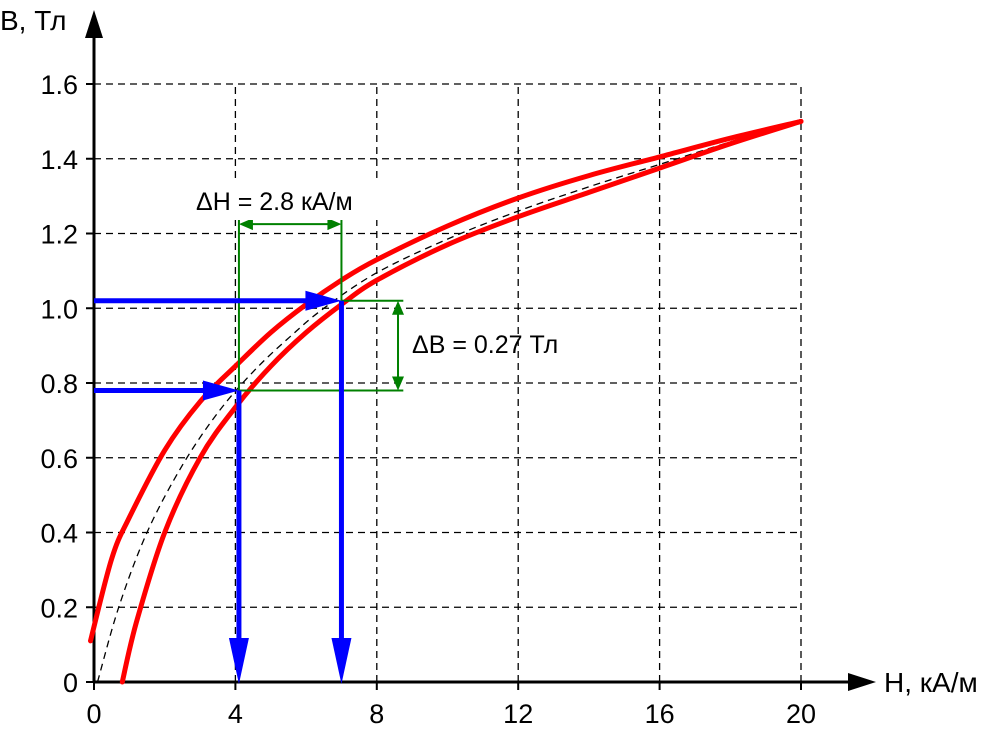  I want to click on x-tick-label: 4, so click(235, 714).